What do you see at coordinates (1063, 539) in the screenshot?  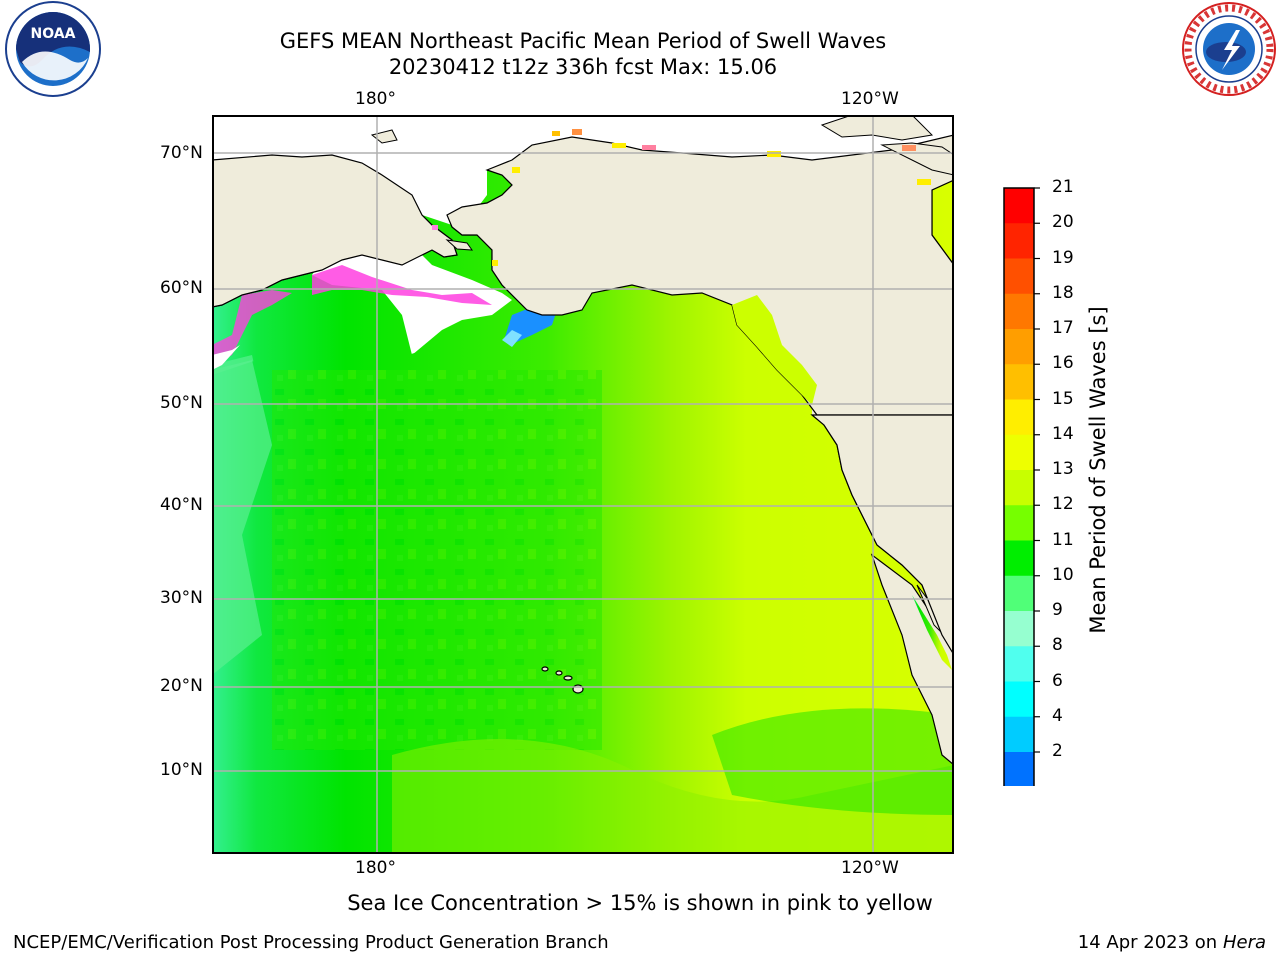 I see `colorbar-tick-label: 11` at bounding box center [1063, 539].